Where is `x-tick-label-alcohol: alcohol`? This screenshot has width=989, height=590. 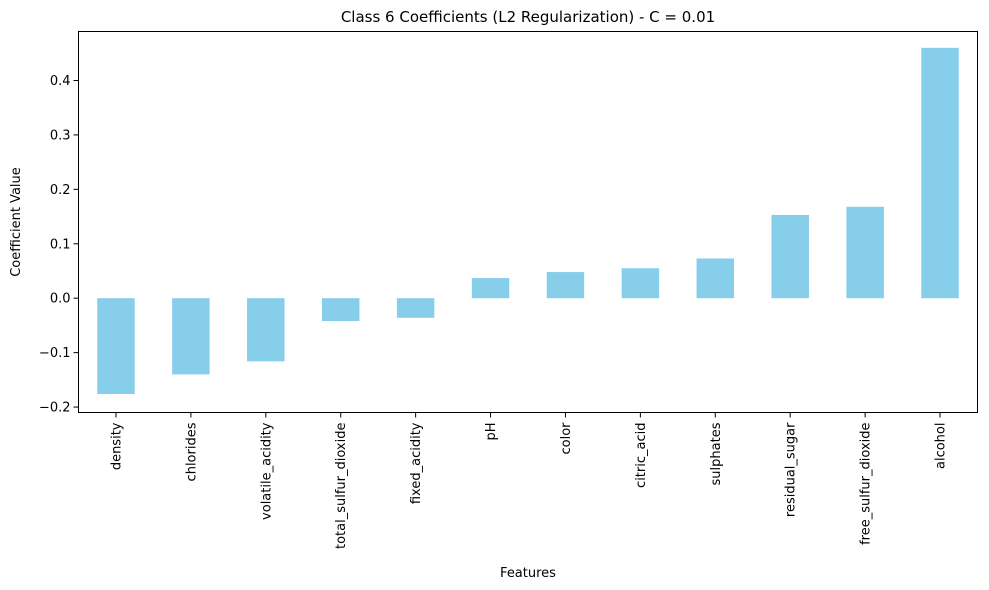 x-tick-label-alcohol: alcohol is located at coordinates (941, 446).